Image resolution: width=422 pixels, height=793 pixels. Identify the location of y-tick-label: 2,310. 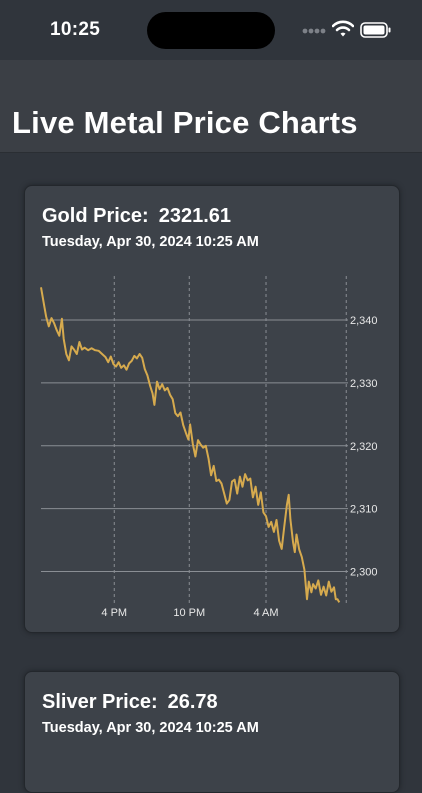
(364, 510).